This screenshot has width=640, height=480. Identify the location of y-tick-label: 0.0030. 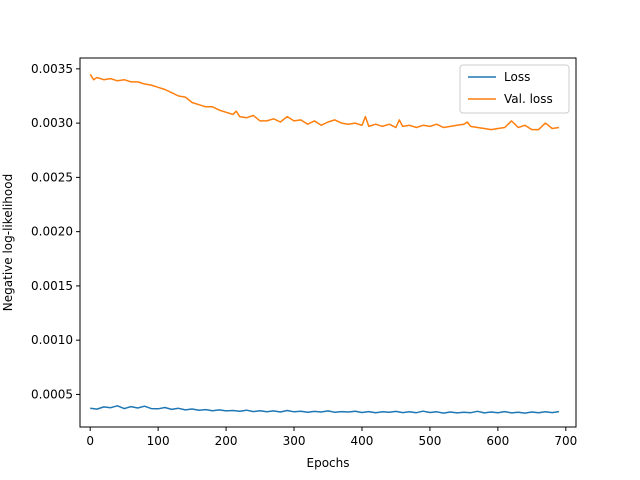
(52, 123).